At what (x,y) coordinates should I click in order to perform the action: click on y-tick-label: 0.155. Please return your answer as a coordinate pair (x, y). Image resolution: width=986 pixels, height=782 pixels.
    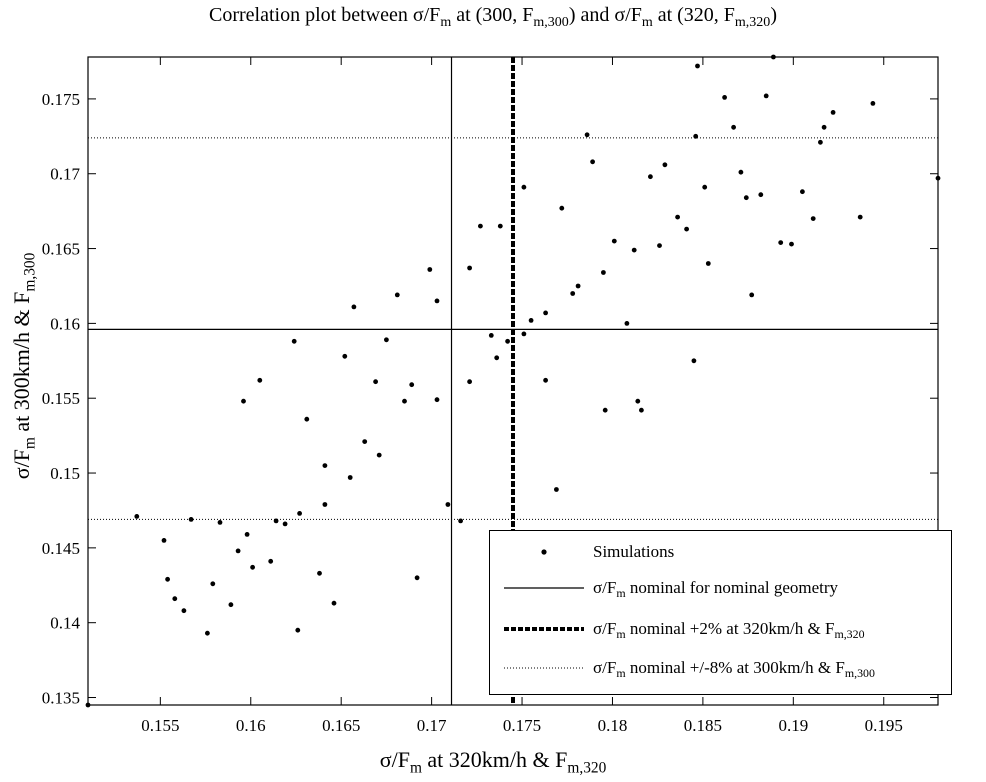
    Looking at the image, I should click on (61, 398).